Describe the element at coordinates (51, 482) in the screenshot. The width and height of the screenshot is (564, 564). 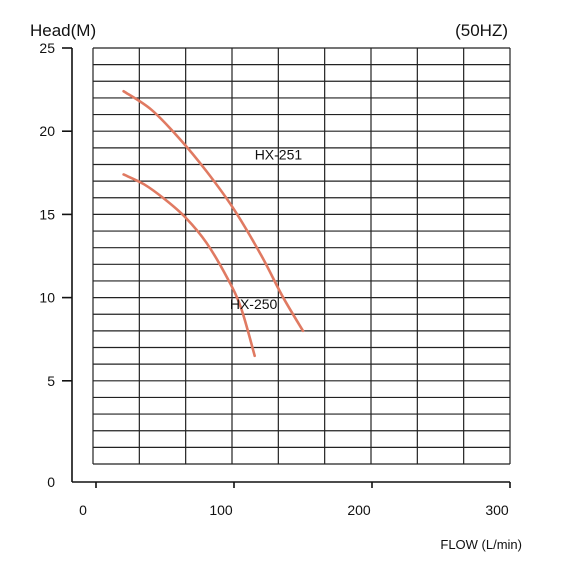
I see `y-tick-label-zero: 0` at that location.